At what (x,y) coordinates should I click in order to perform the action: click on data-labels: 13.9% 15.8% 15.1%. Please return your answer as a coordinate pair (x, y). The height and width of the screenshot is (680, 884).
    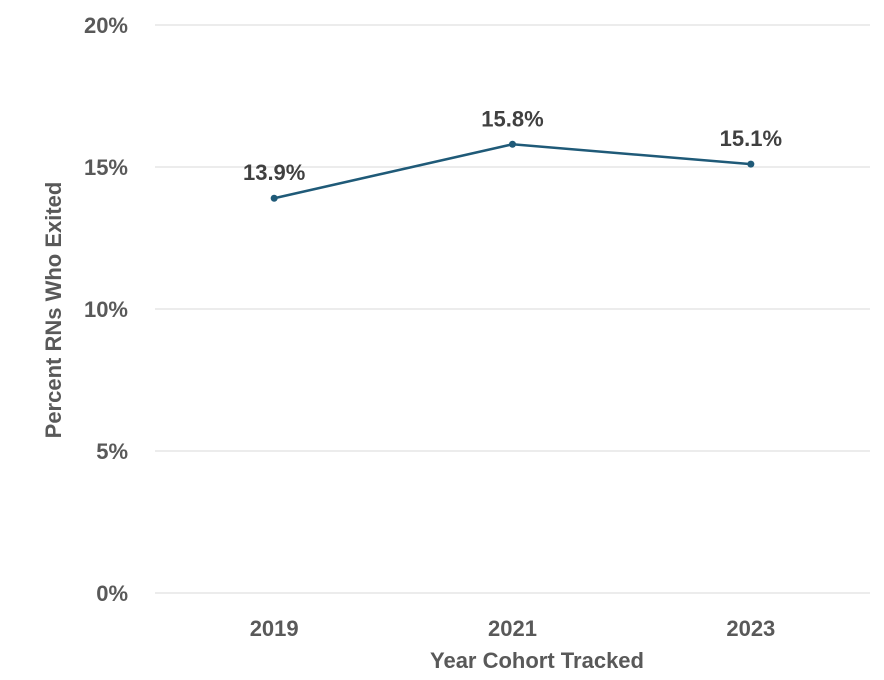
    Looking at the image, I should click on (512, 145).